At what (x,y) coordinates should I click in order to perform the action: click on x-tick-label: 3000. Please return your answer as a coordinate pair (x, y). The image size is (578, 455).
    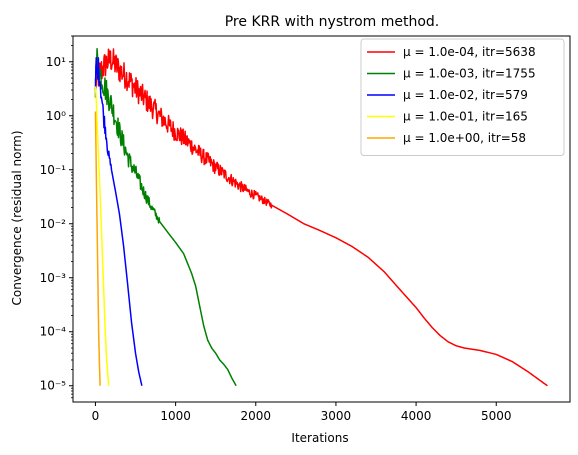
    Looking at the image, I should click on (336, 416).